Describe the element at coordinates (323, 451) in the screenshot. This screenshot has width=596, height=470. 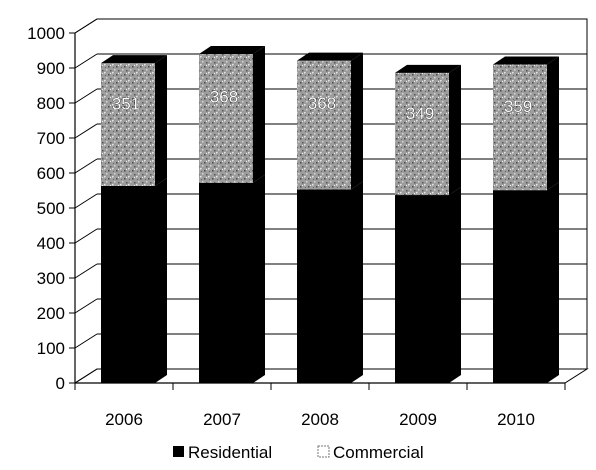
I see `legend-swatch-commercial` at that location.